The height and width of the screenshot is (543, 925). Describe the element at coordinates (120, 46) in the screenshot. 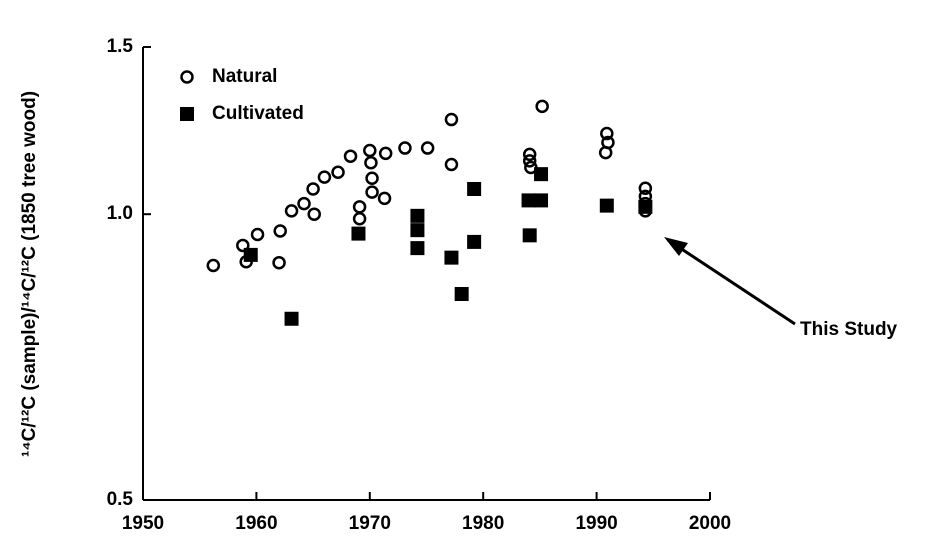

I see `y-tick-label: 1.5` at that location.